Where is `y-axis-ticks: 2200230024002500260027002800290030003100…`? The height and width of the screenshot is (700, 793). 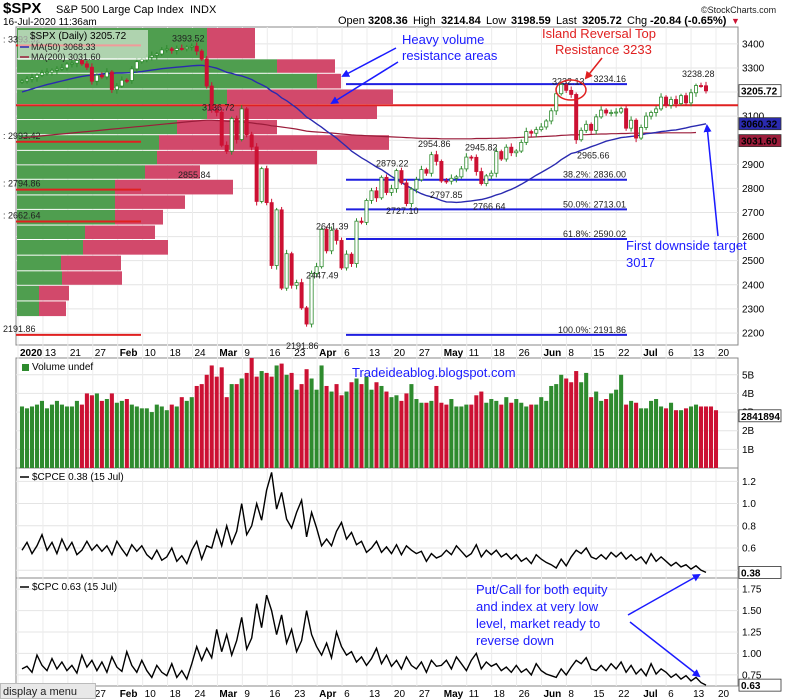
y-axis-ticks: 2200230024002500260027002800290030003100… is located at coordinates (753, 360).